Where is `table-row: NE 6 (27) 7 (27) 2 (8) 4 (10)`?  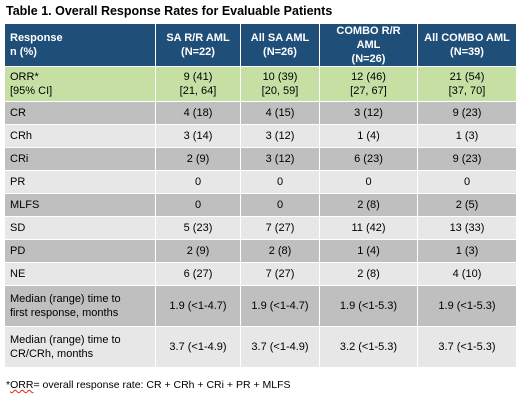 table-row: NE 6 (27) 7 (27) 2 (8) 4 (10) is located at coordinates (260, 274).